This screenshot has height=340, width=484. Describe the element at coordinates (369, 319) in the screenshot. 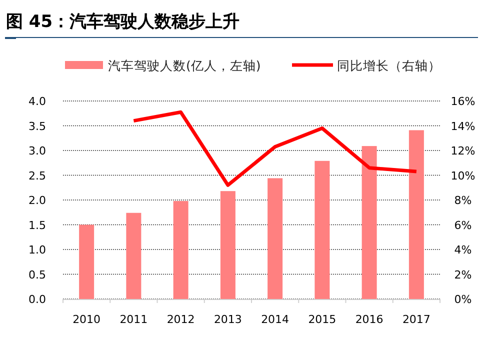

I see `x-tick-label: 2016` at that location.